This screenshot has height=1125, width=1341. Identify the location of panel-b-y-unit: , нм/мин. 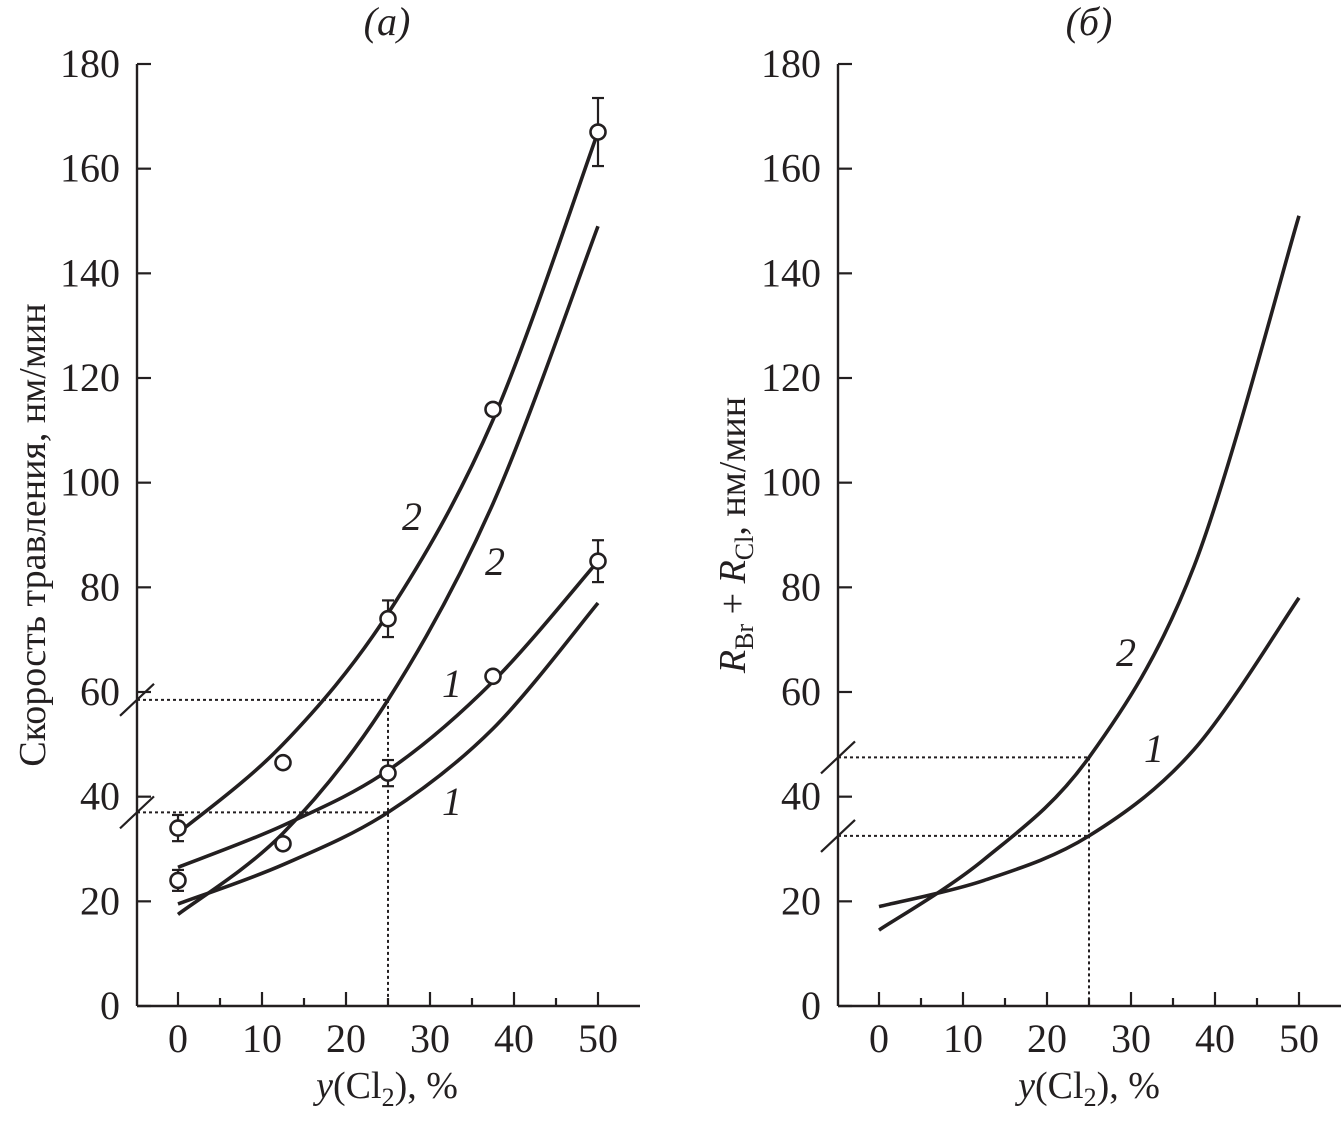
(733, 466).